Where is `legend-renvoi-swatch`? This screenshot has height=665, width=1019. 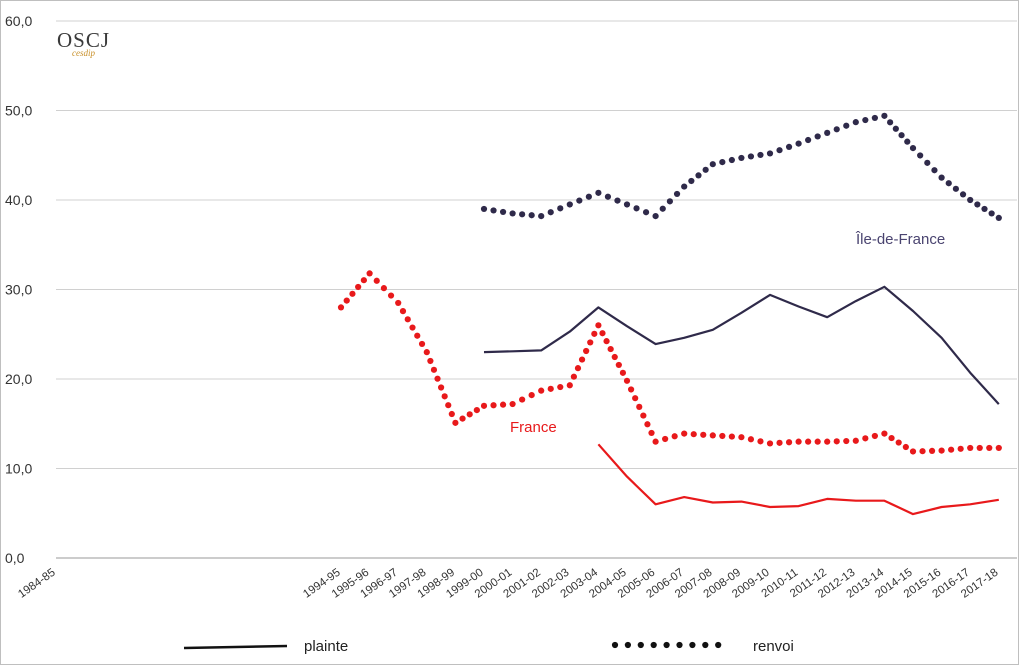 legend-renvoi-swatch is located at coordinates (666, 645).